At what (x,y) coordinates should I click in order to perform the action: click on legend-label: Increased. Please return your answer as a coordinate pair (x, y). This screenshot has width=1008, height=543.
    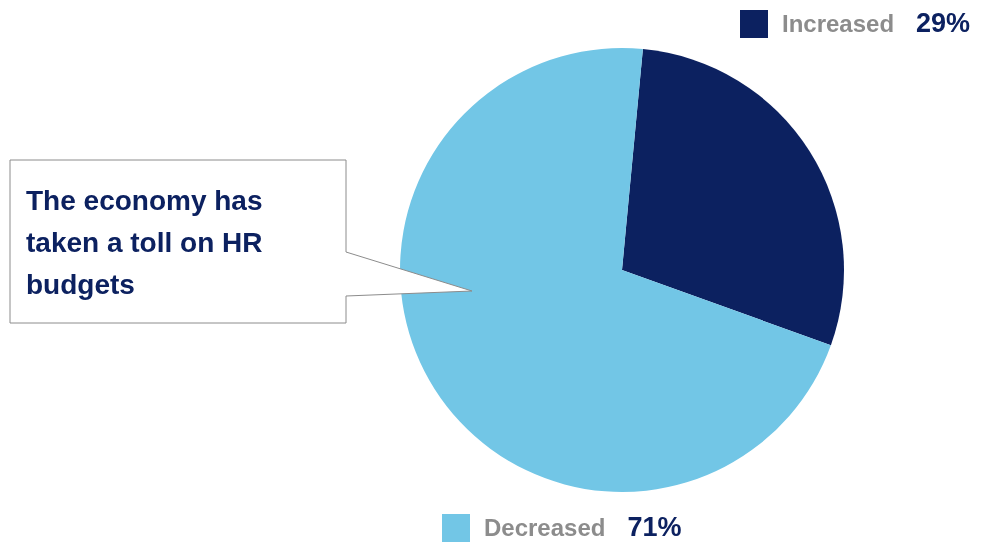
    Looking at the image, I should click on (838, 23).